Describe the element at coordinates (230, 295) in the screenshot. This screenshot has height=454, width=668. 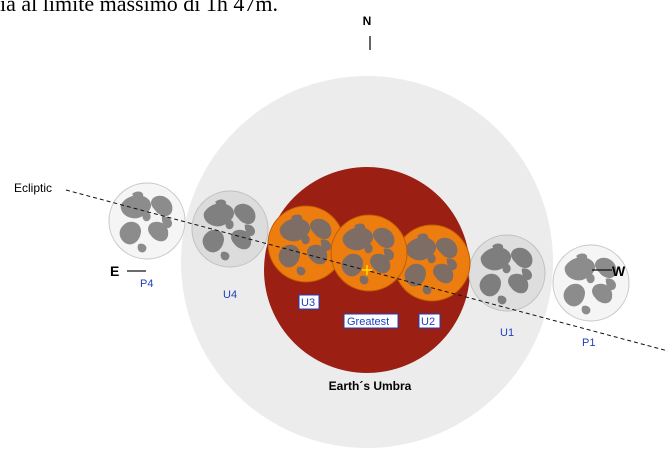
I see `contact-label-u4: U4` at that location.